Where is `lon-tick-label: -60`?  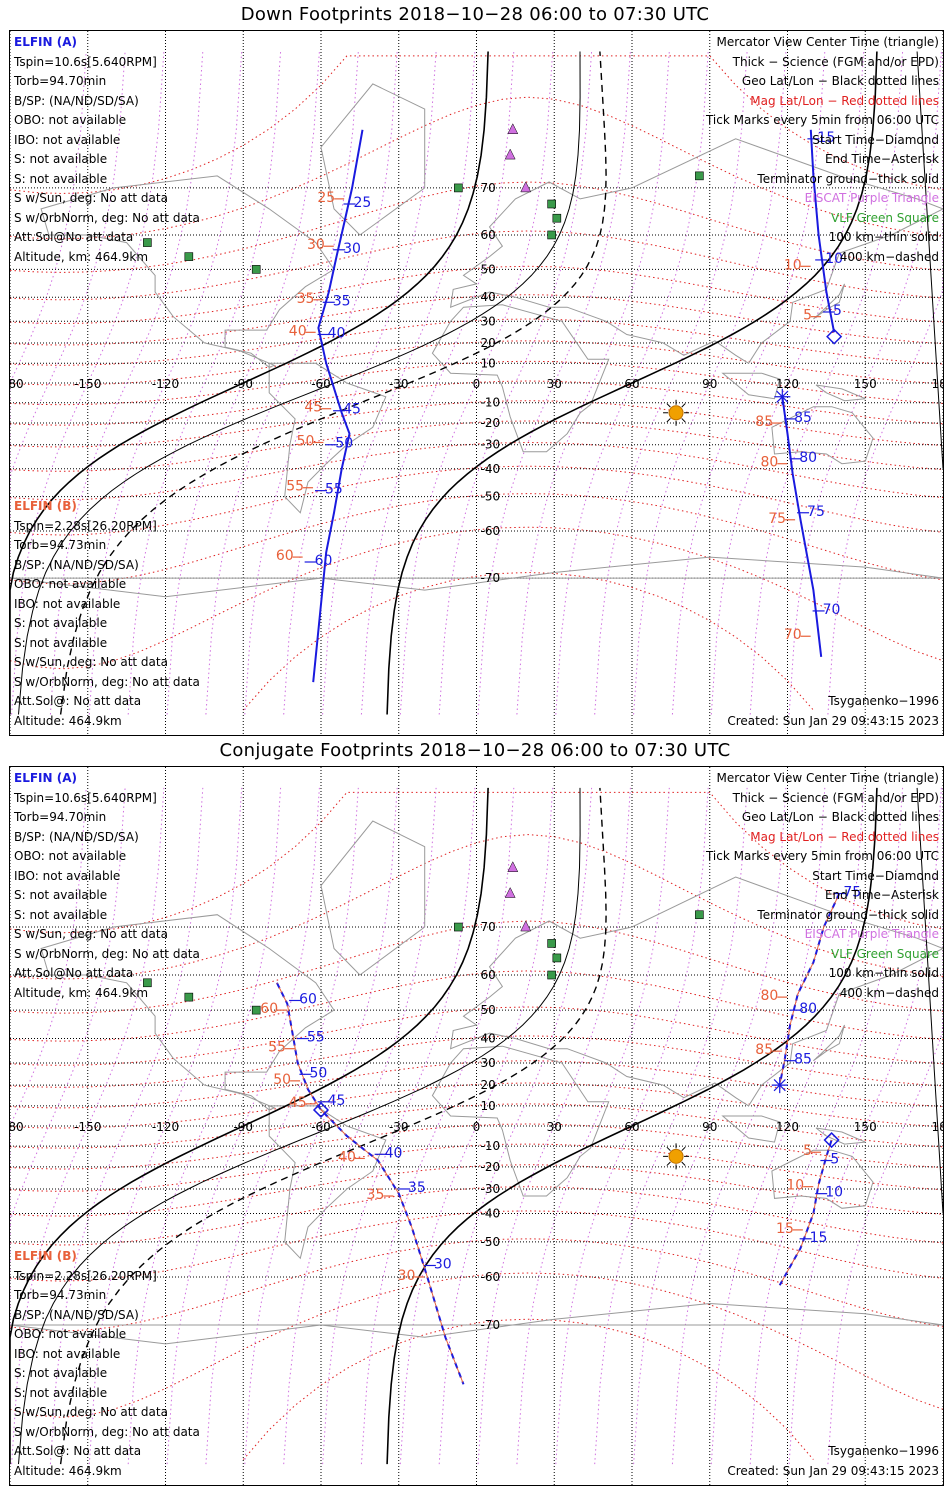
lon-tick-label: -60 is located at coordinates (321, 384).